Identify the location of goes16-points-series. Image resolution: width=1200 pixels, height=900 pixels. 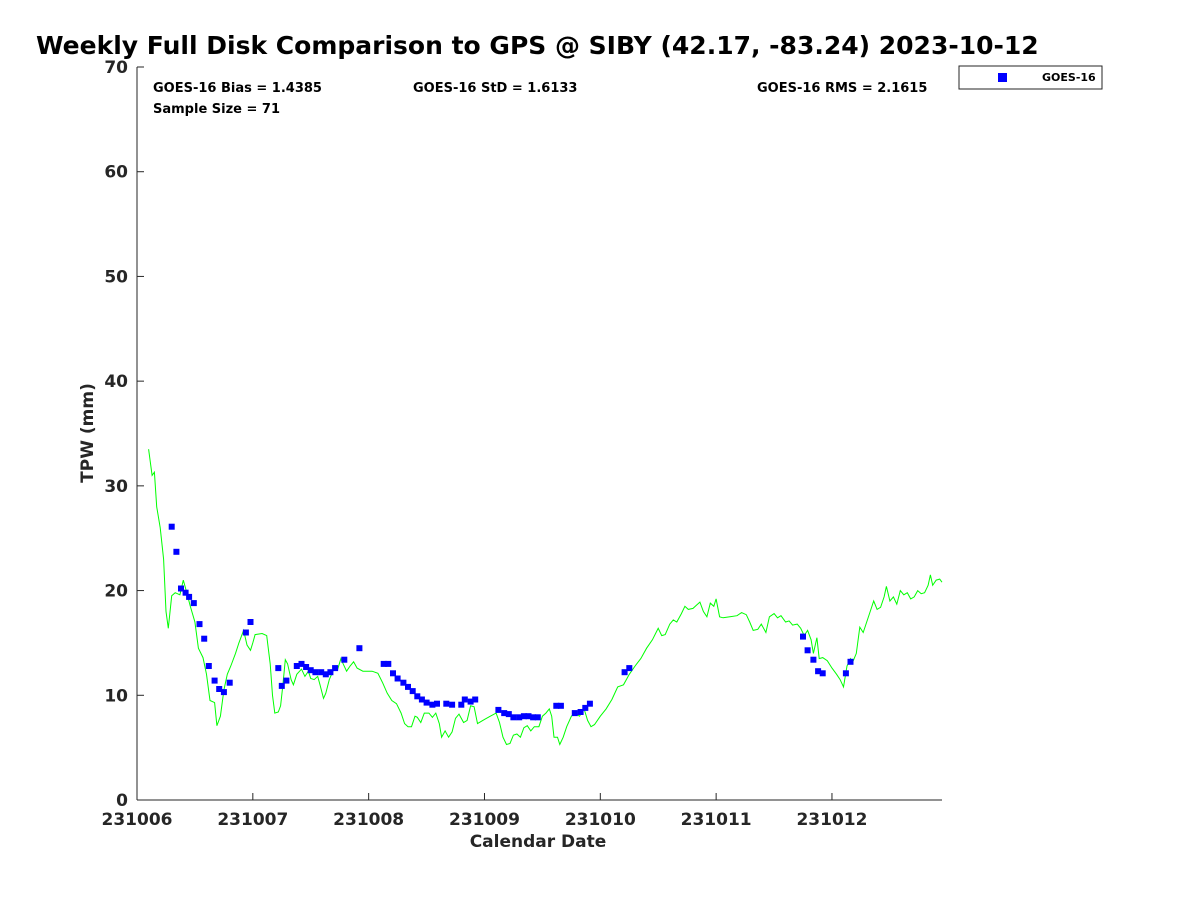
(511, 622).